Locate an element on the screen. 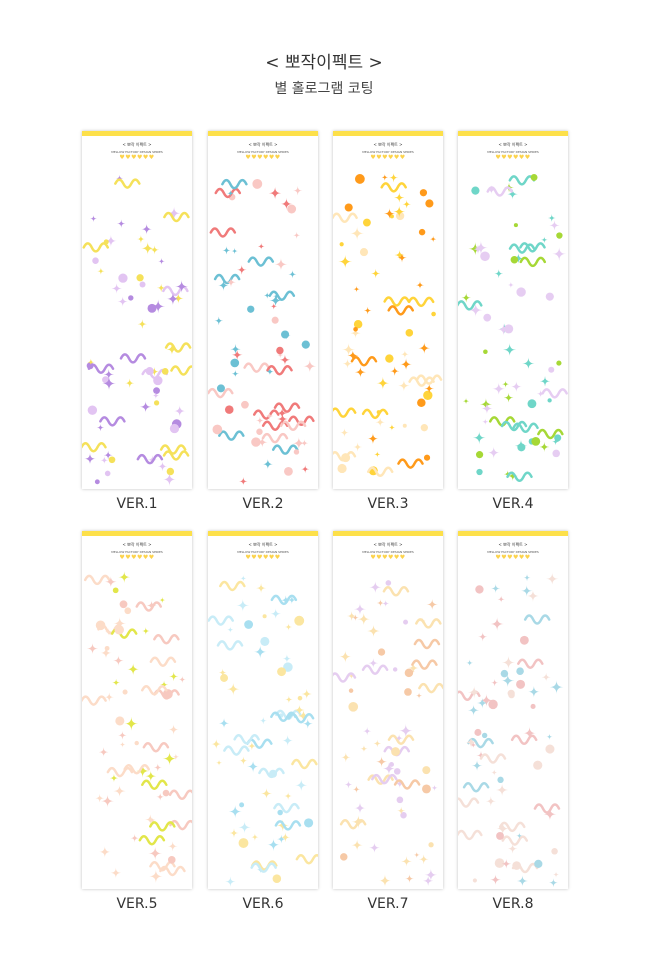  version-label: VER.8 is located at coordinates (513, 904).